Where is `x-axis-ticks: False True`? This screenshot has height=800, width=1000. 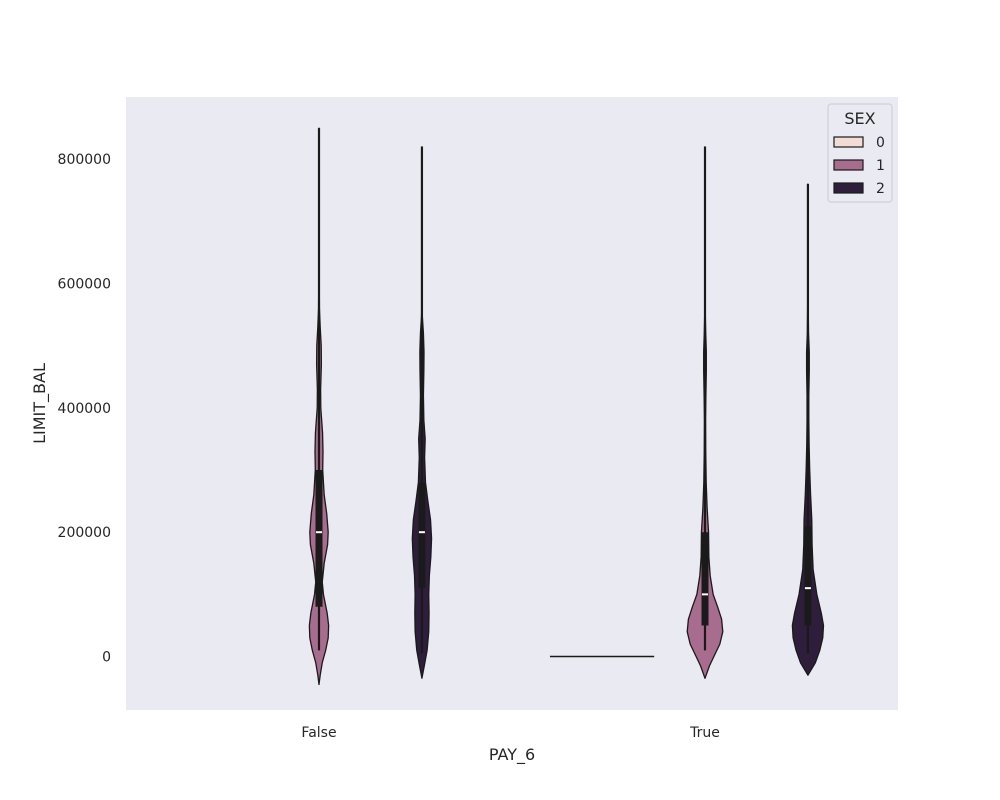
x-axis-ticks: False True is located at coordinates (510, 733).